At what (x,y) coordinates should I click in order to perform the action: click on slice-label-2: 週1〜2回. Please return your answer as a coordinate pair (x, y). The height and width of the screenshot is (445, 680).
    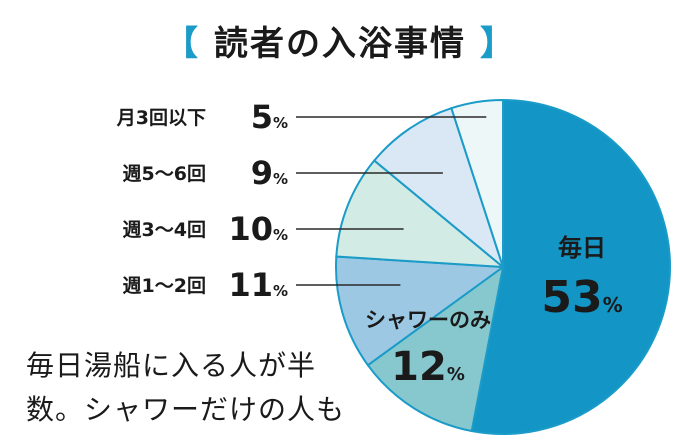
    Looking at the image, I should click on (164, 286).